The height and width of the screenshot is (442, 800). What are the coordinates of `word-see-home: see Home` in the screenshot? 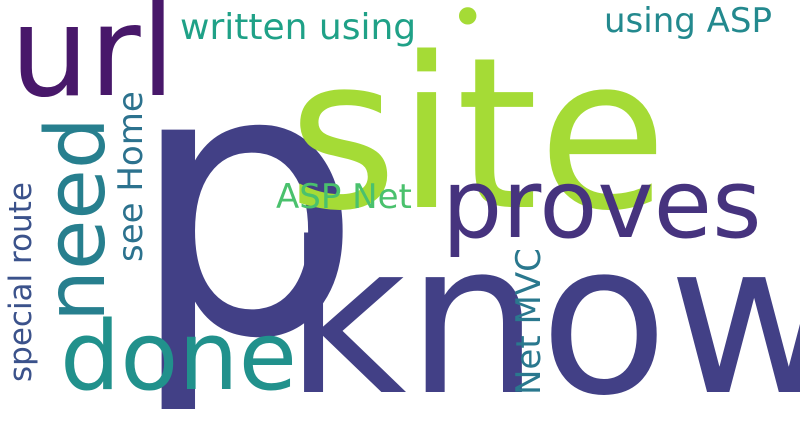 It's located at (131, 176).